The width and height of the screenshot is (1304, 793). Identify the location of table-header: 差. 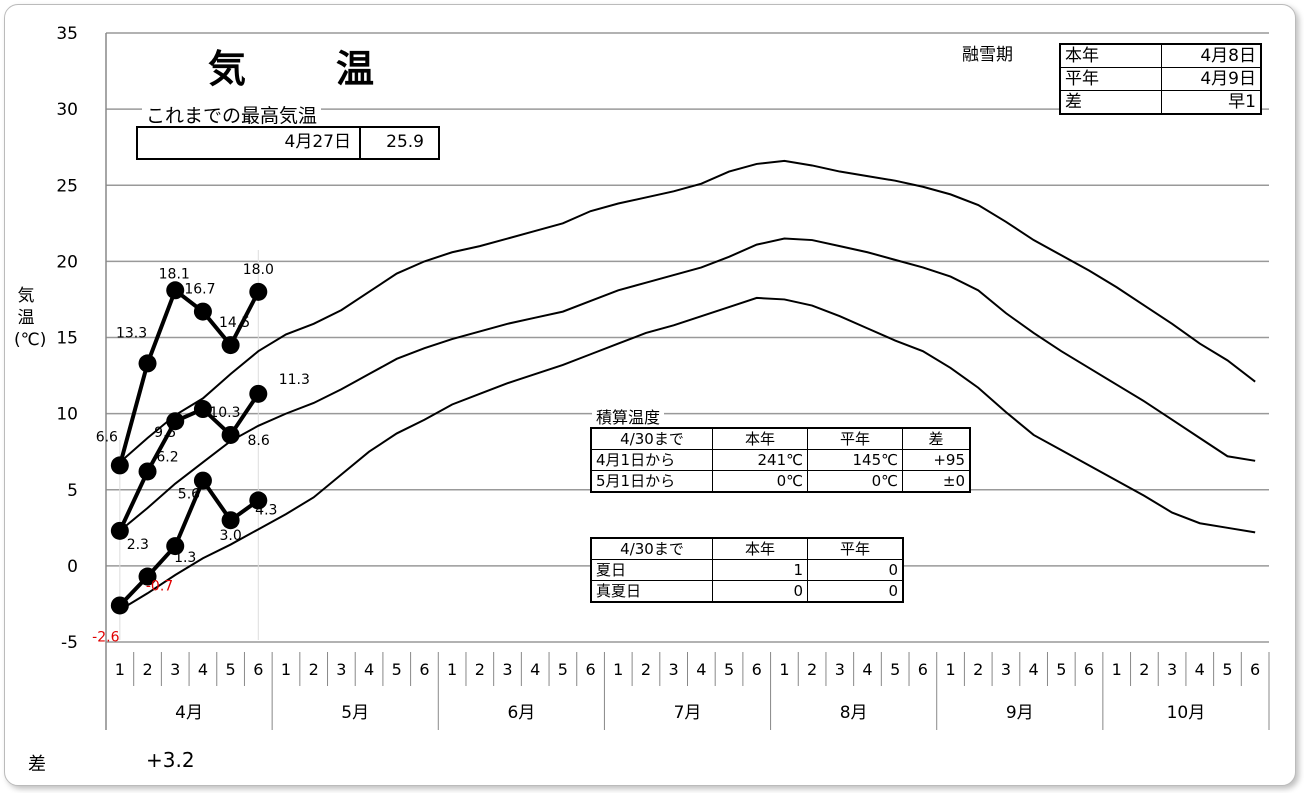
(936, 438).